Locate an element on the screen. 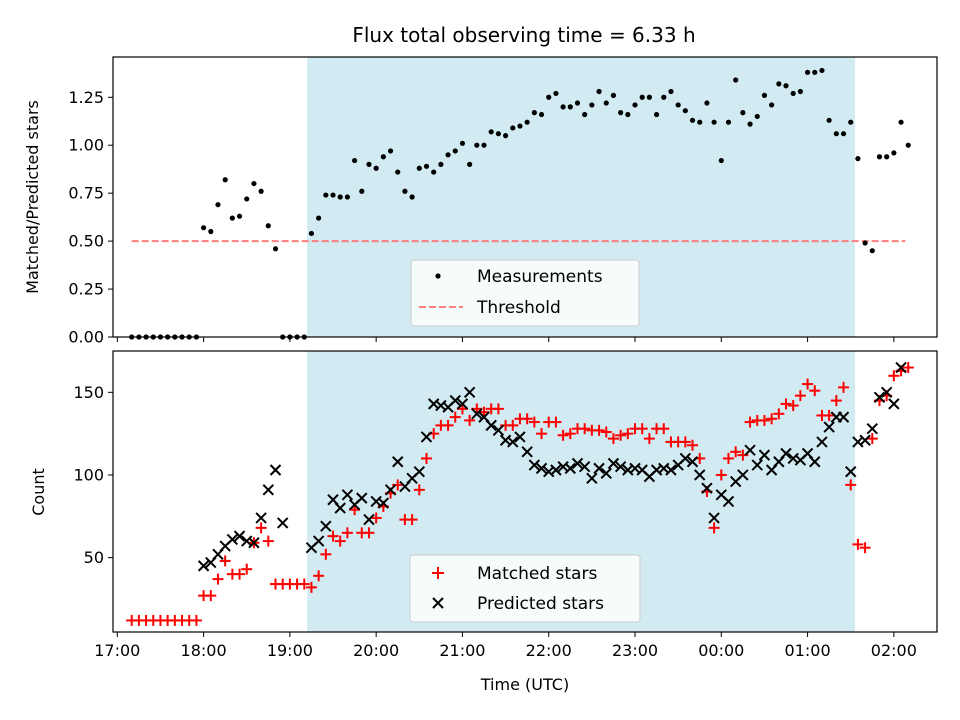 The height and width of the screenshot is (720, 960). x-tick-label: 00:00 is located at coordinates (721, 650).